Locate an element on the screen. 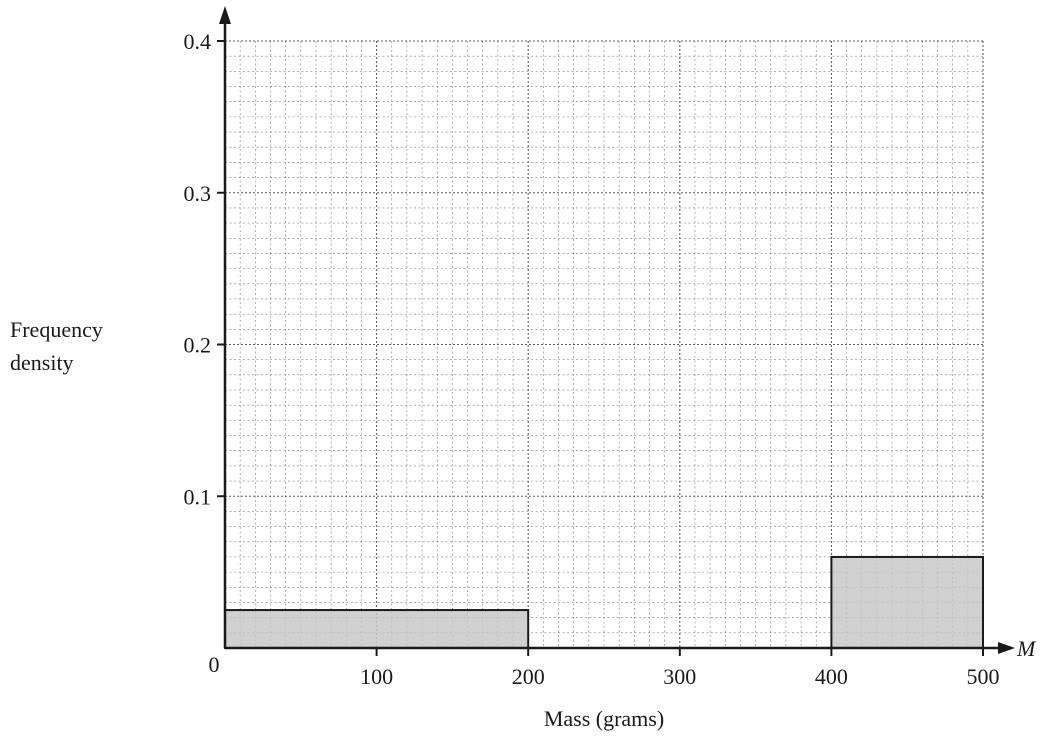 This screenshot has height=742, width=1048. y-axis-label-line-2: density is located at coordinates (42, 362).